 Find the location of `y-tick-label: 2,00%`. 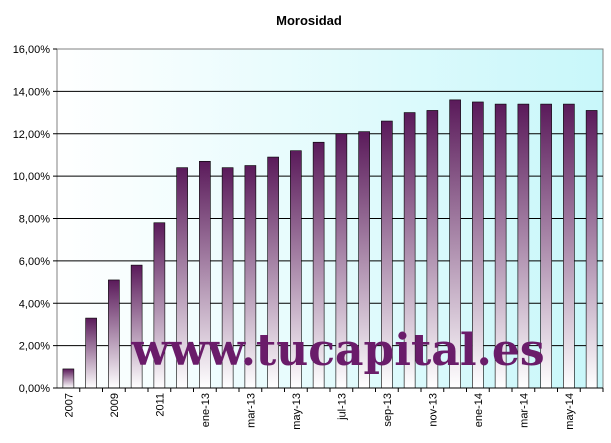

y-tick-label: 2,00% is located at coordinates (34, 347).